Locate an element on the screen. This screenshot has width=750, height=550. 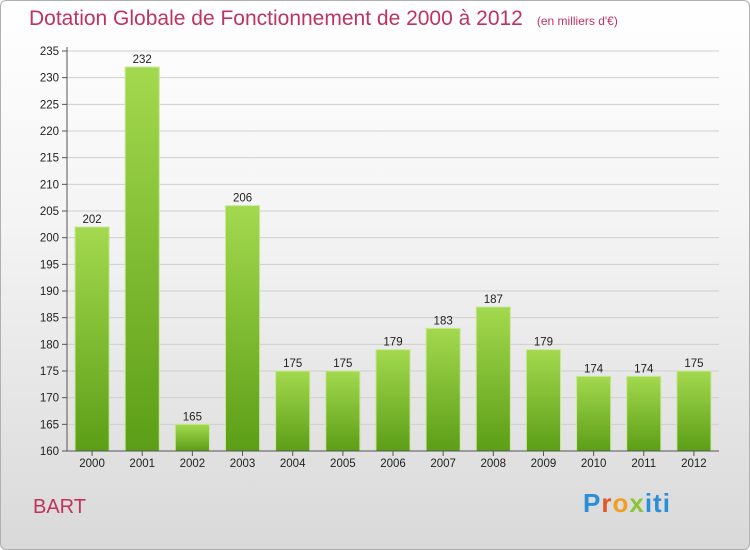
y-tick-label: 235 is located at coordinates (49, 52).